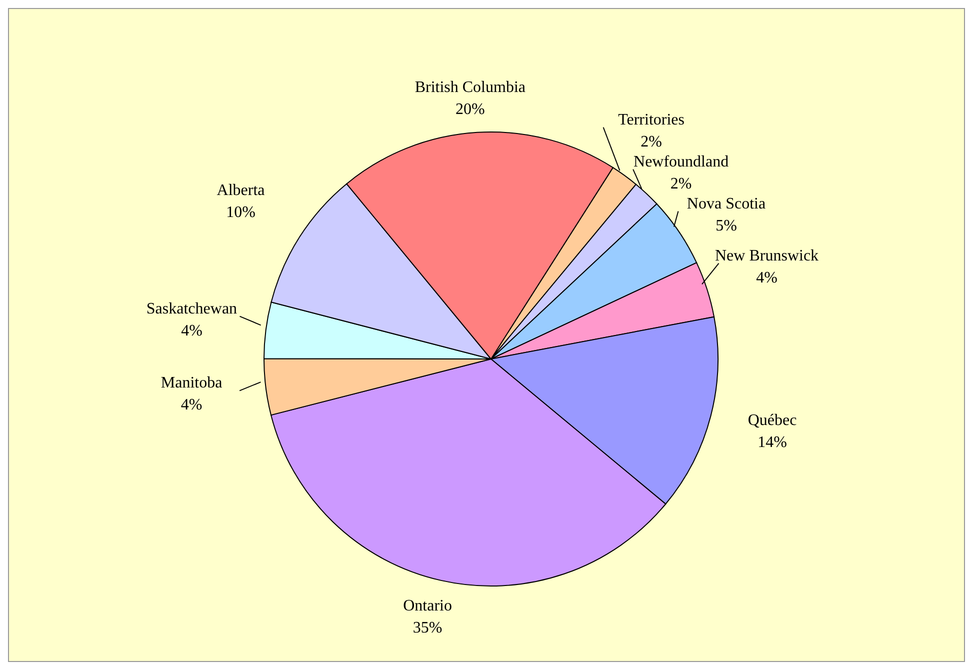 The height and width of the screenshot is (666, 968). Describe the element at coordinates (470, 109) in the screenshot. I see `data-label: 20%` at that location.